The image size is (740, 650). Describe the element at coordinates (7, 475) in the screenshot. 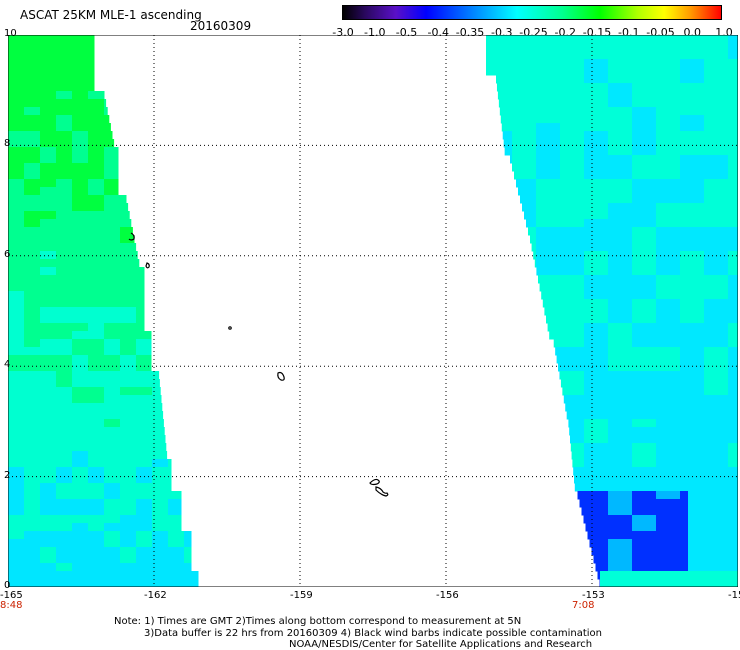

I see `latitude-tick-label: 2` at that location.